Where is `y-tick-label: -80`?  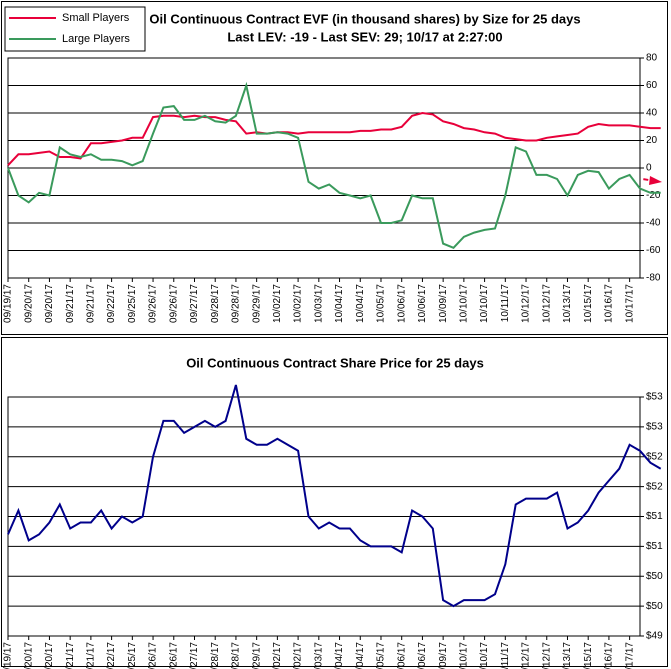
y-tick-label: -80 is located at coordinates (653, 278).